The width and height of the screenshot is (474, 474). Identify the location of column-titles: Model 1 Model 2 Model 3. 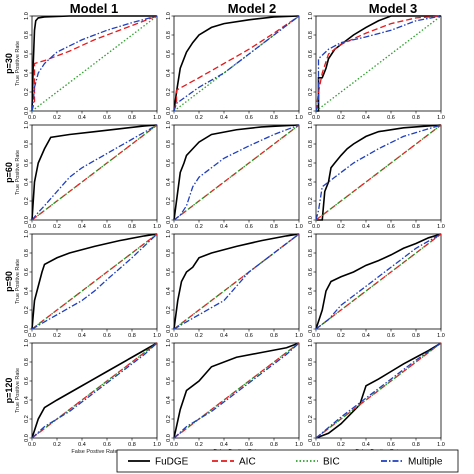
(243, 8).